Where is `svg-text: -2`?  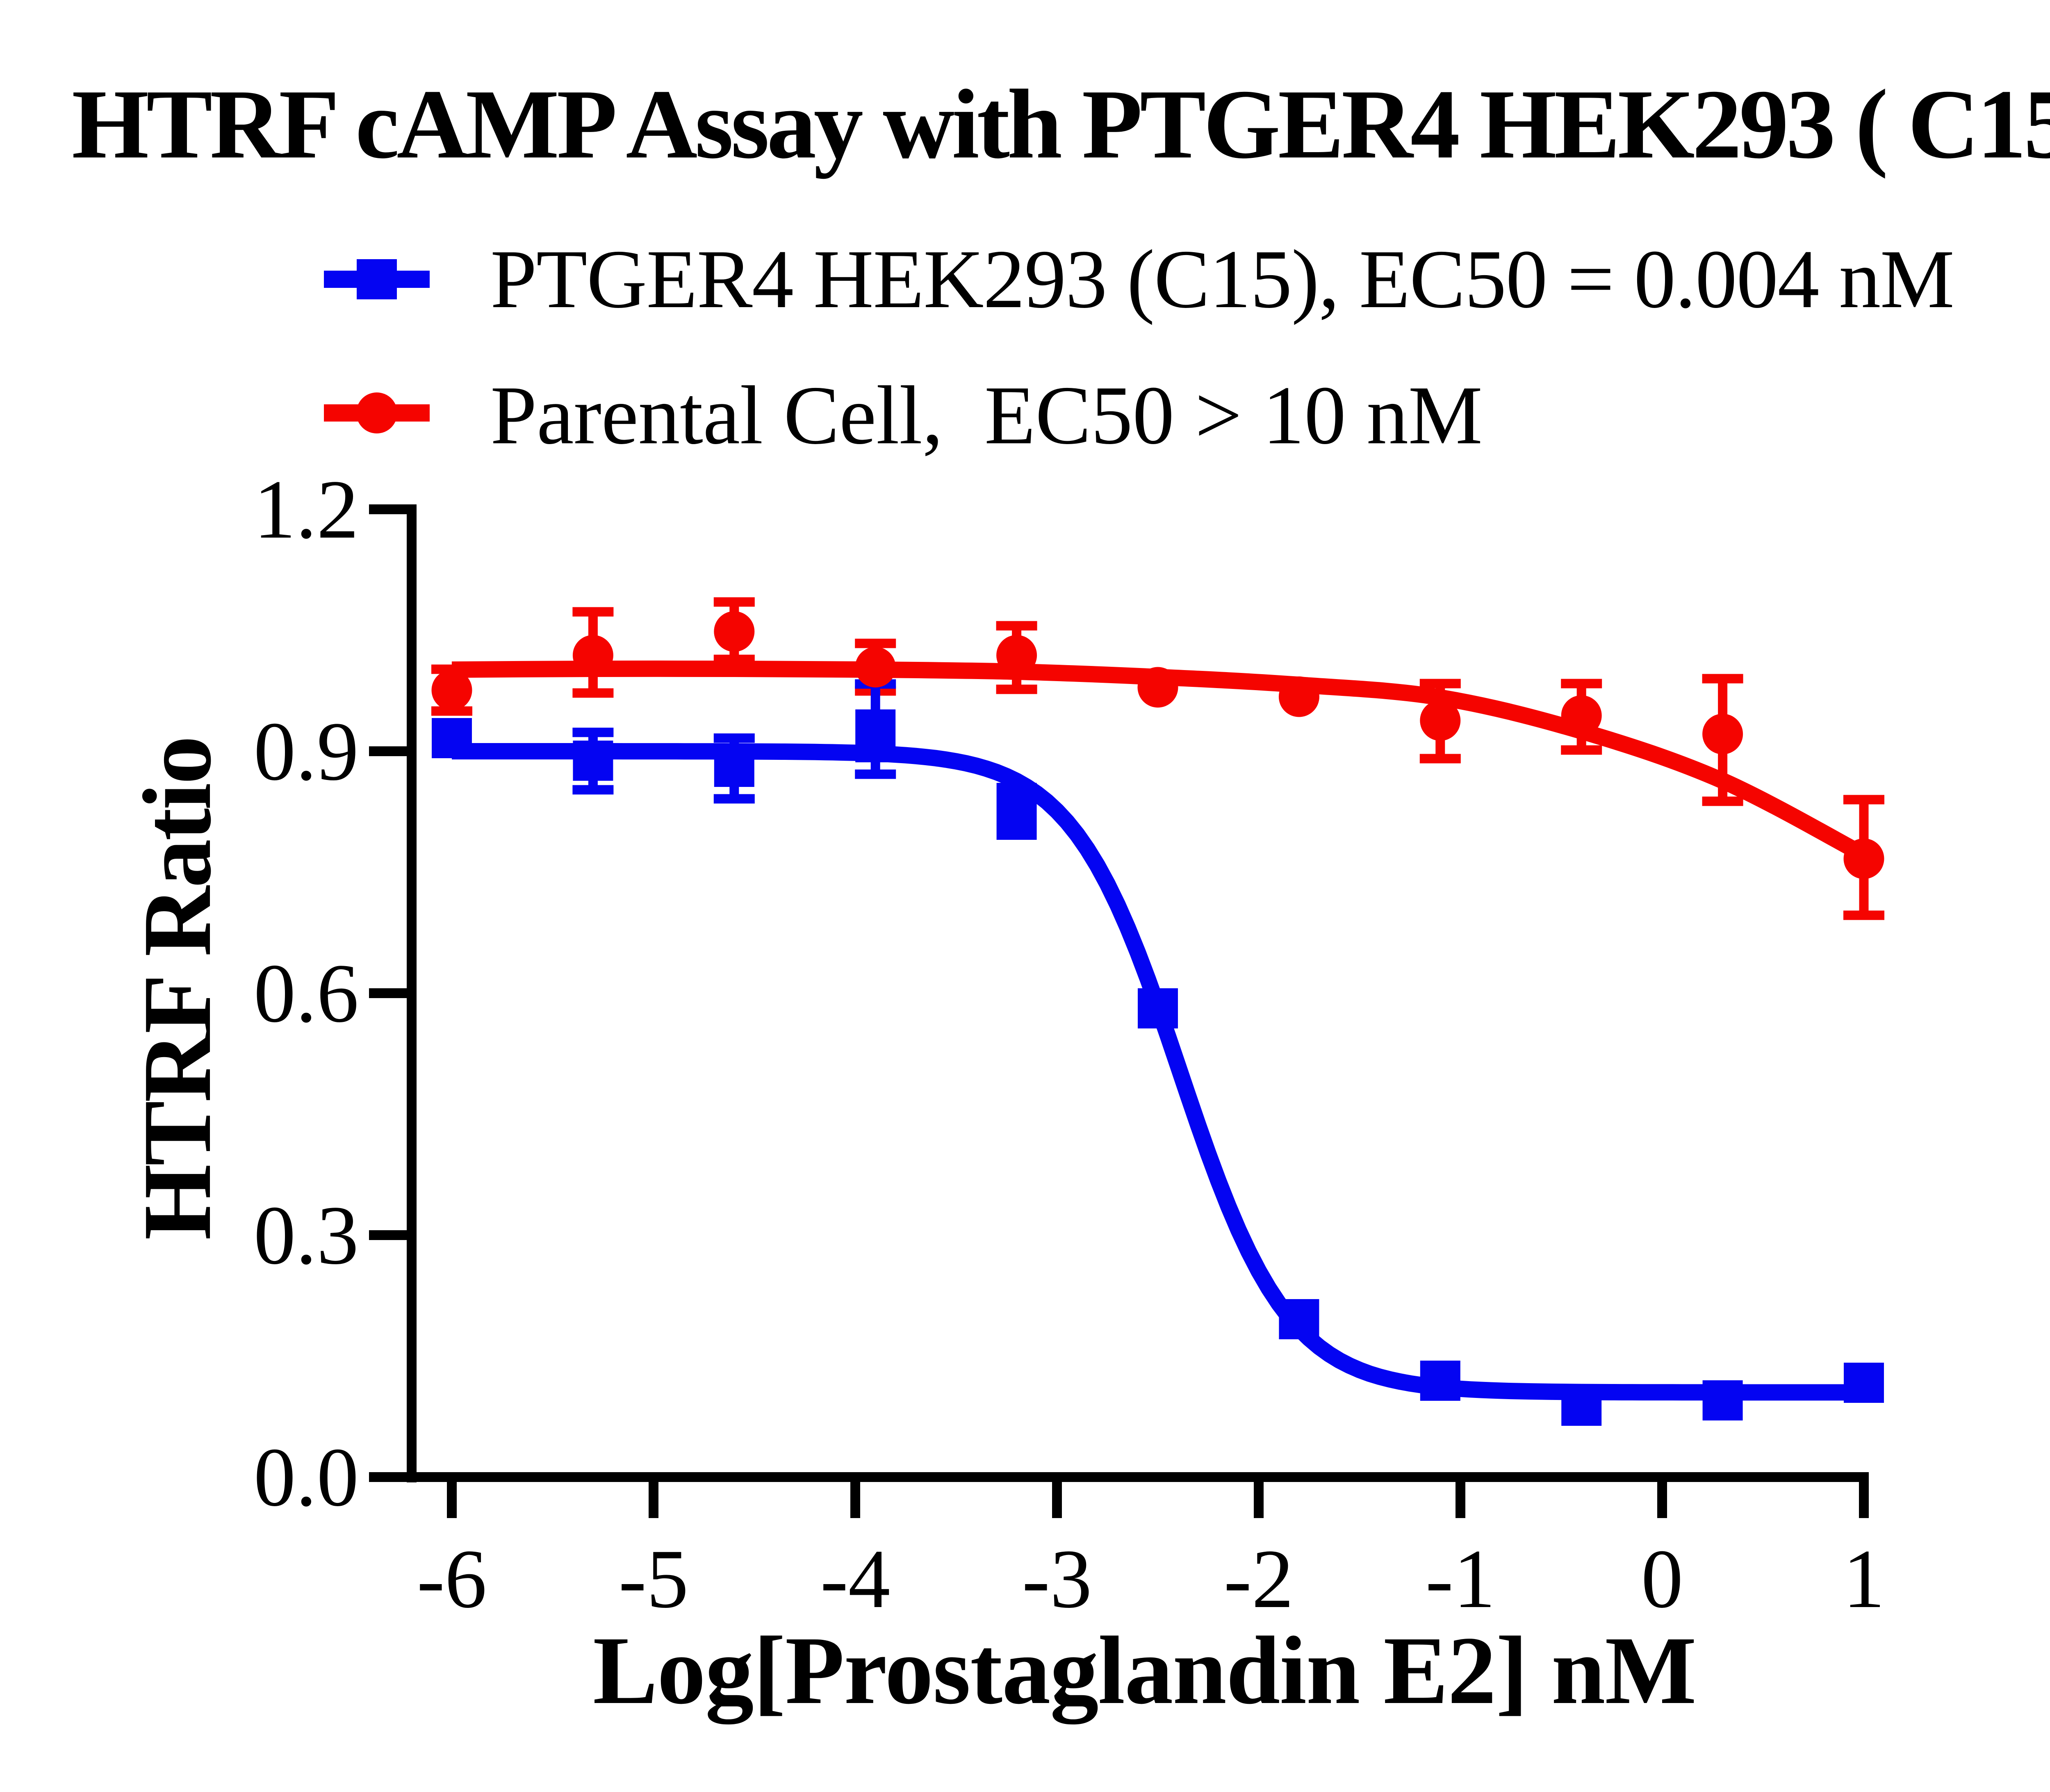 svg-text: -2 is located at coordinates (1259, 1579).